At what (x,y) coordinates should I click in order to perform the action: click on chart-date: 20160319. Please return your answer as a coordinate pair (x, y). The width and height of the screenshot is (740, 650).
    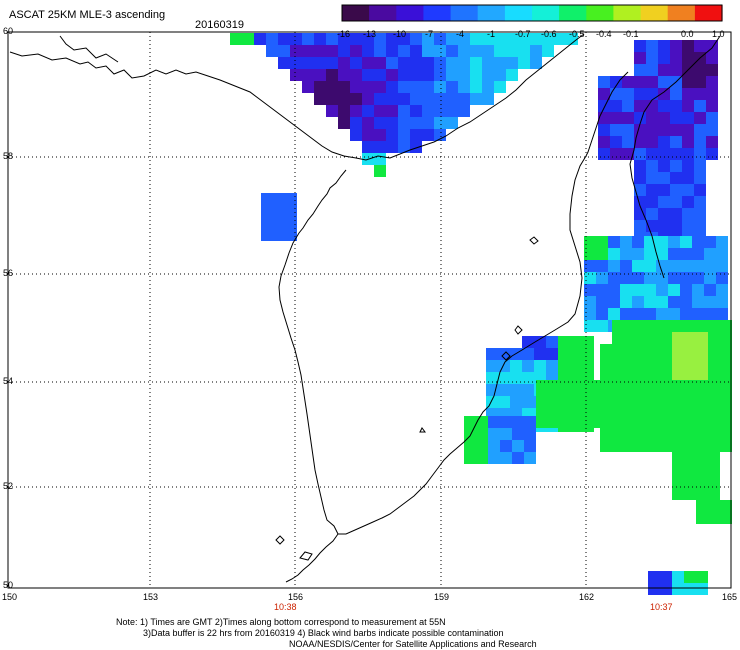
    Looking at the image, I should click on (219, 25).